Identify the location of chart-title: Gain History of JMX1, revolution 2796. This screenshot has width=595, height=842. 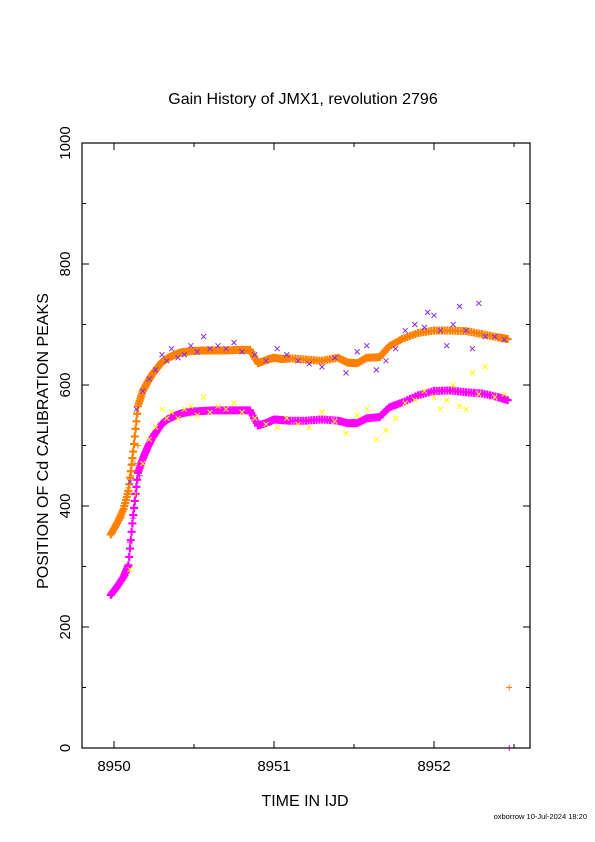
(303, 99).